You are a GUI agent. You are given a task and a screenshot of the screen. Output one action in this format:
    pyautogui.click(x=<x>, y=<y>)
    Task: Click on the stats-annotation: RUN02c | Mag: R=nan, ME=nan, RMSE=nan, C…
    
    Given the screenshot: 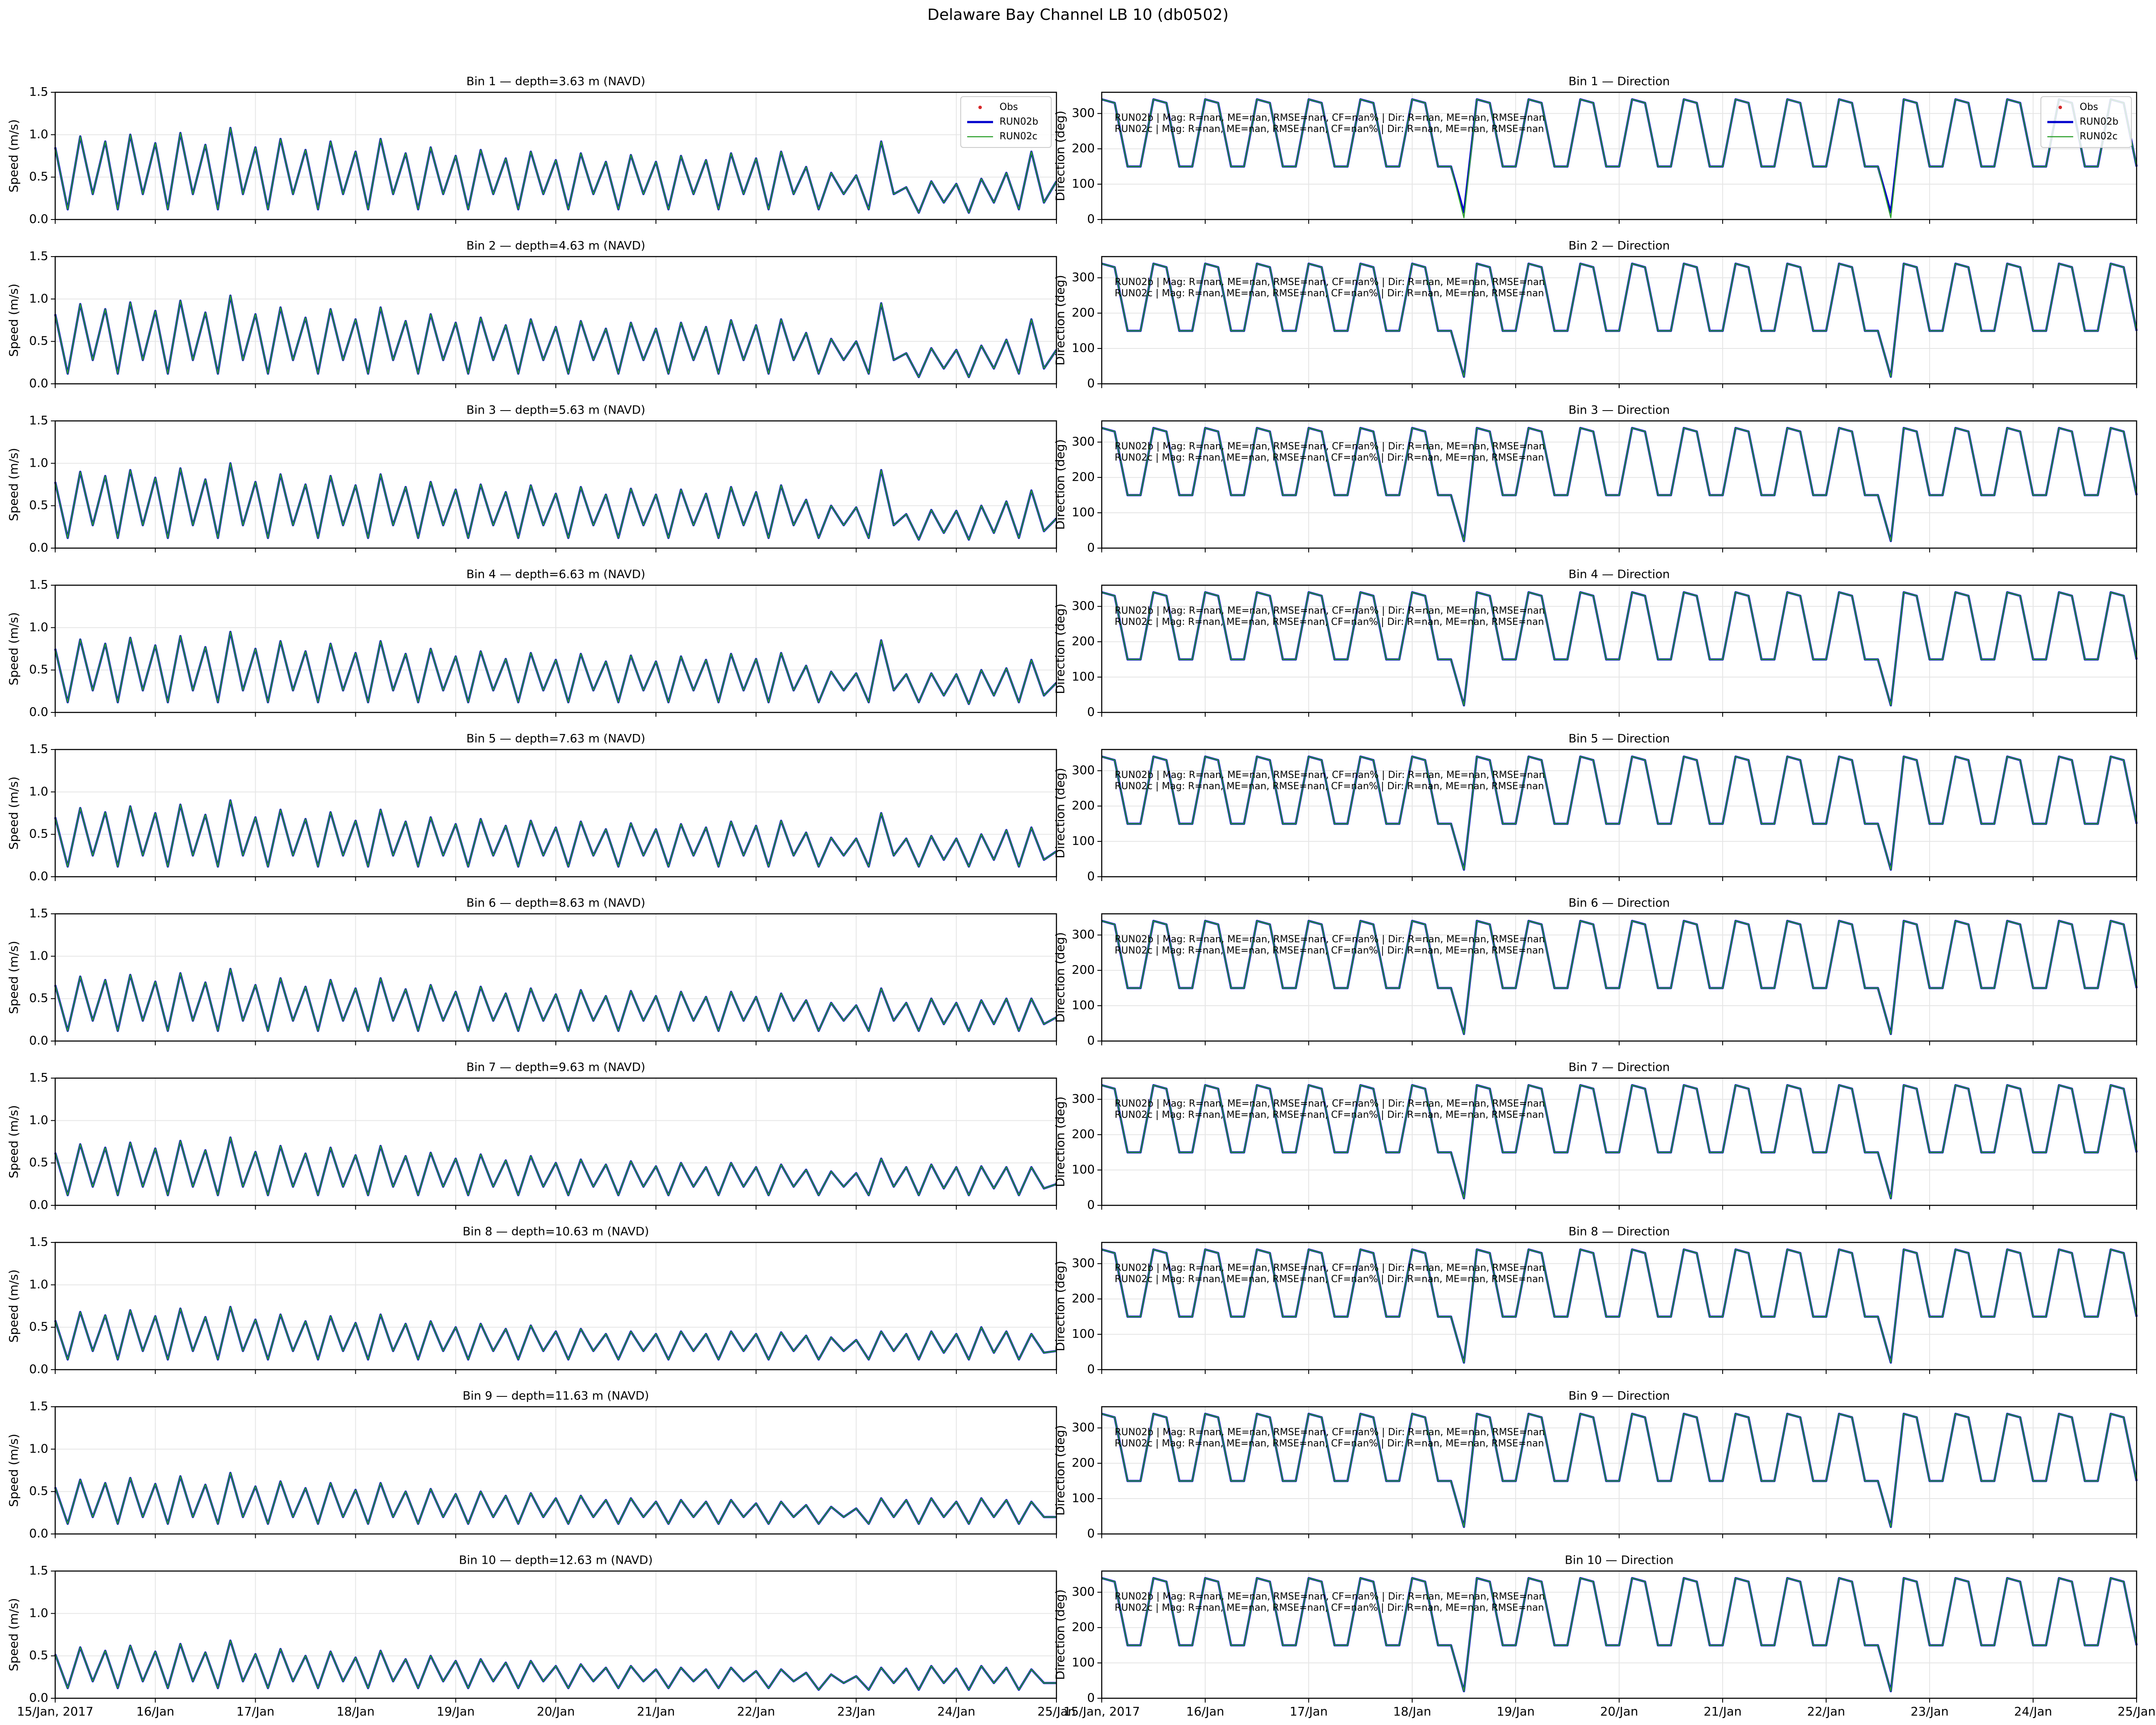 What is the action you would take?
    pyautogui.click(x=1329, y=951)
    